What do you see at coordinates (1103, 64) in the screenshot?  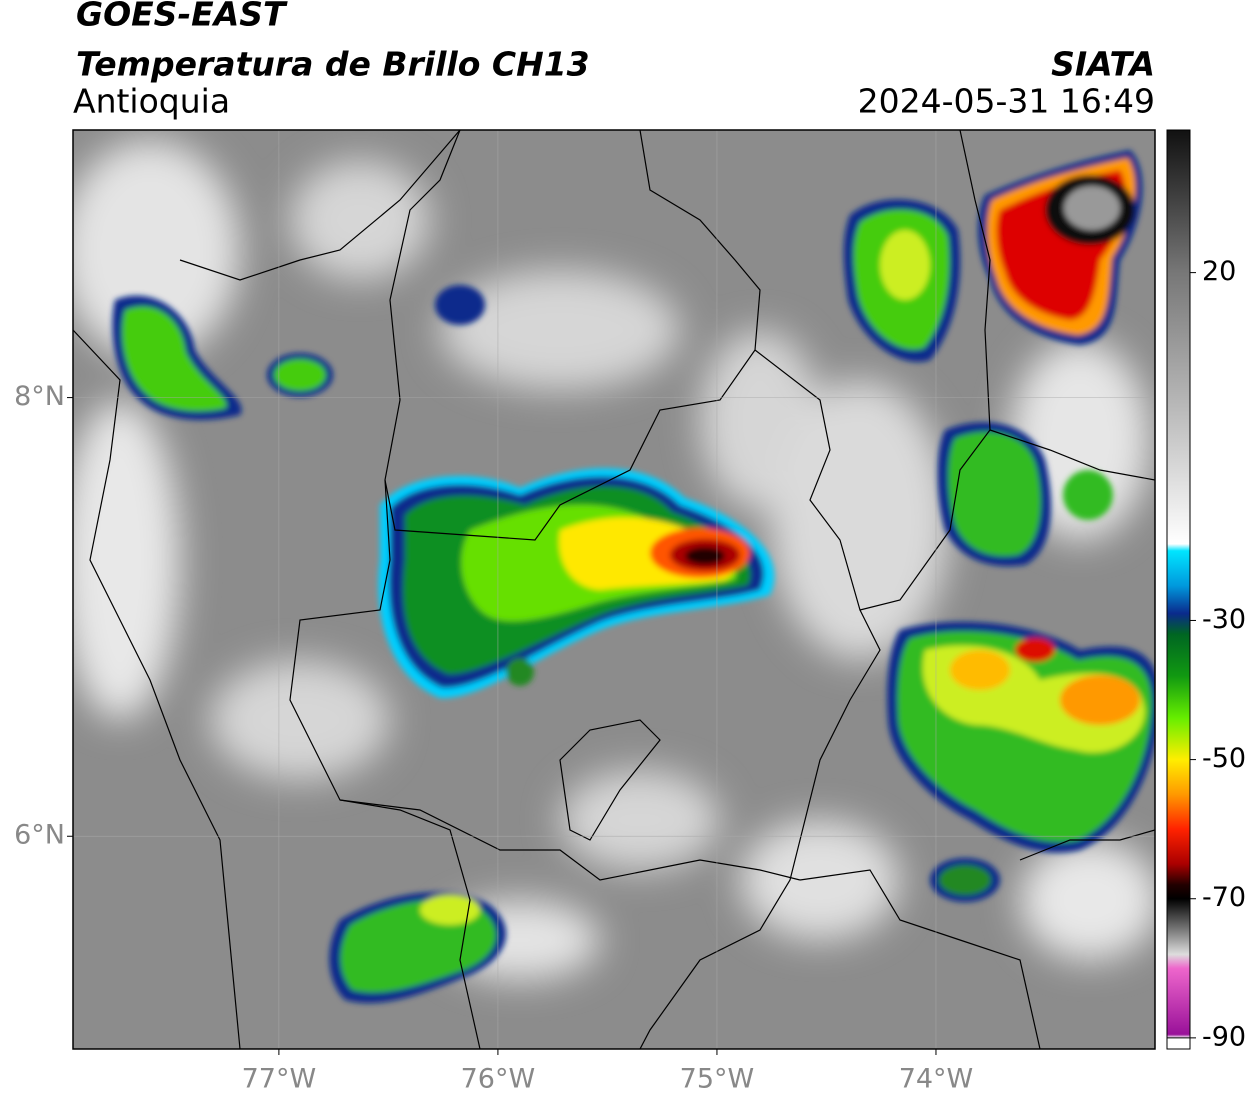 I see `source: SIATA` at bounding box center [1103, 64].